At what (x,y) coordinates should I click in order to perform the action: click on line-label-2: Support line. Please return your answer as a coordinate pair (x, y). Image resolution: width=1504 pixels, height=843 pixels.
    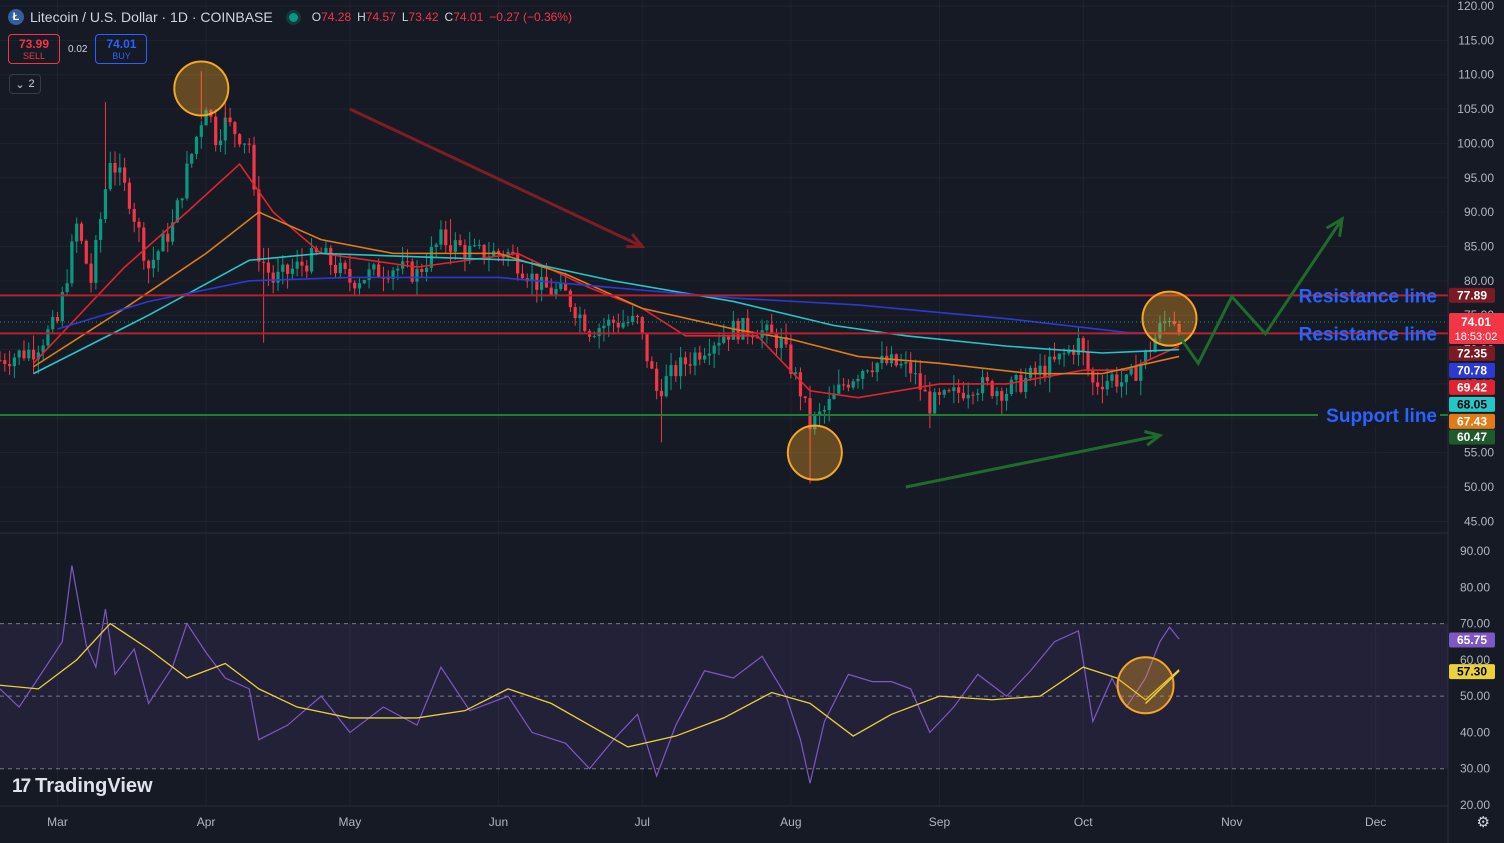
    Looking at the image, I should click on (1381, 416).